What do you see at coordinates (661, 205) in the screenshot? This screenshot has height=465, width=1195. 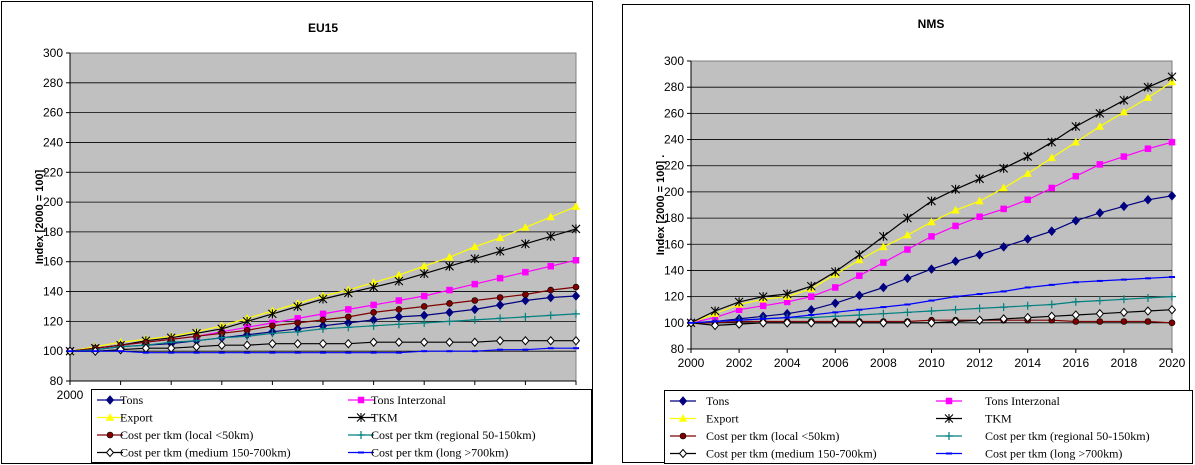 I see `y-axis-label: Index [2000 = 100] .` at bounding box center [661, 205].